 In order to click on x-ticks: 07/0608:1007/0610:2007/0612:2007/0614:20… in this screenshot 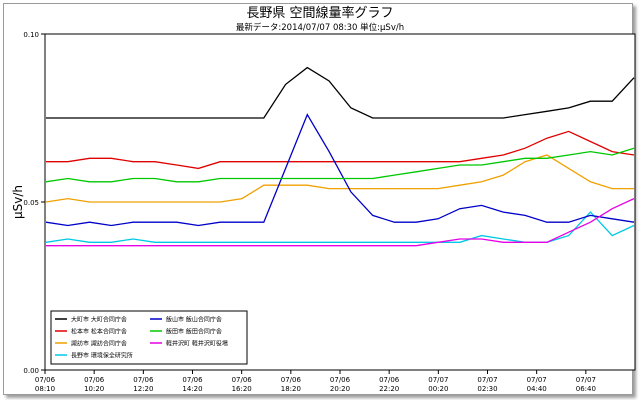, I will do `click(315, 381)`.